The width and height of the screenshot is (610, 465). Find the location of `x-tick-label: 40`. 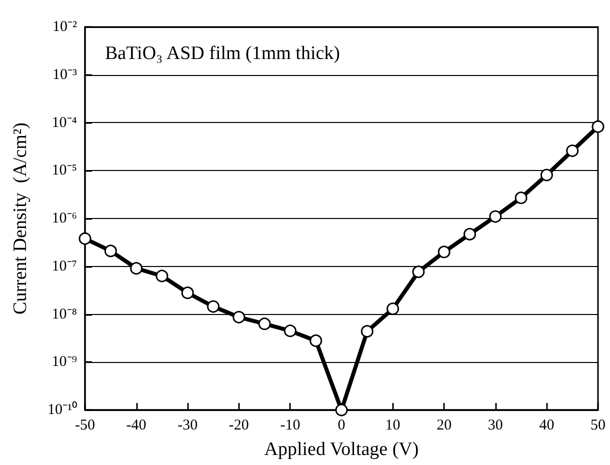

x-tick-label: 40 is located at coordinates (546, 426).